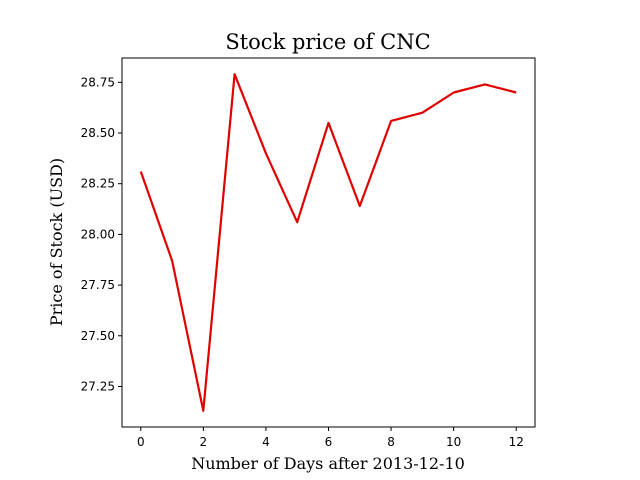 Image resolution: width=640 pixels, height=480 pixels. I want to click on y-tick-label: 28.50, so click(98, 133).